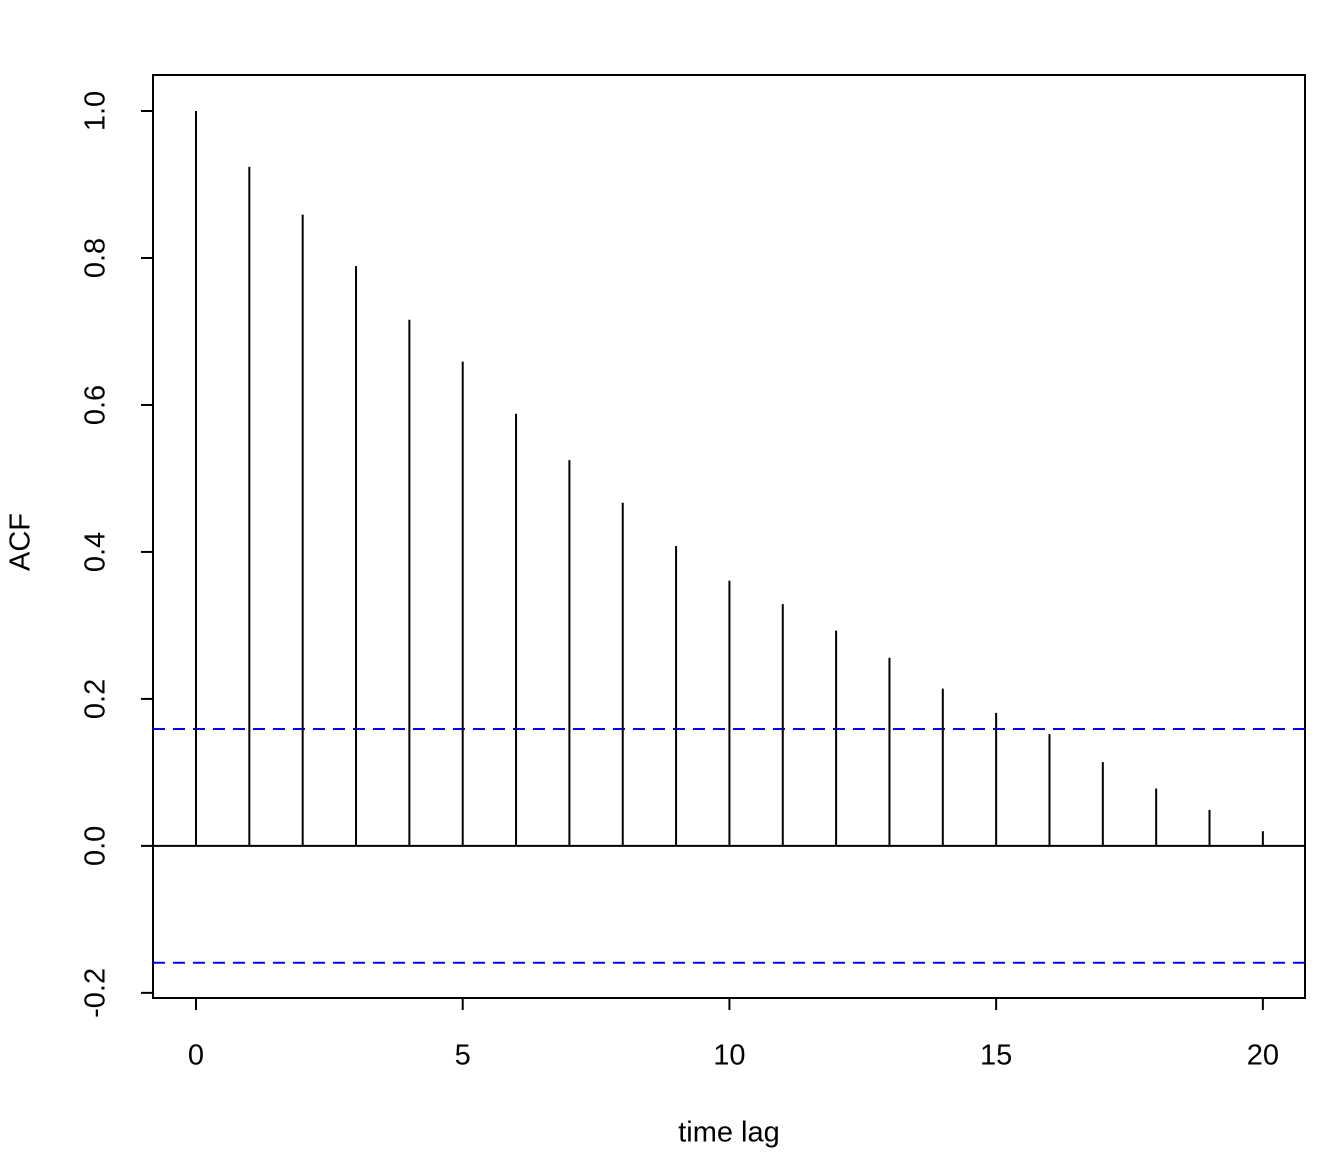 This screenshot has width=1344, height=1152. I want to click on x-tick-label: 10, so click(729, 1056).